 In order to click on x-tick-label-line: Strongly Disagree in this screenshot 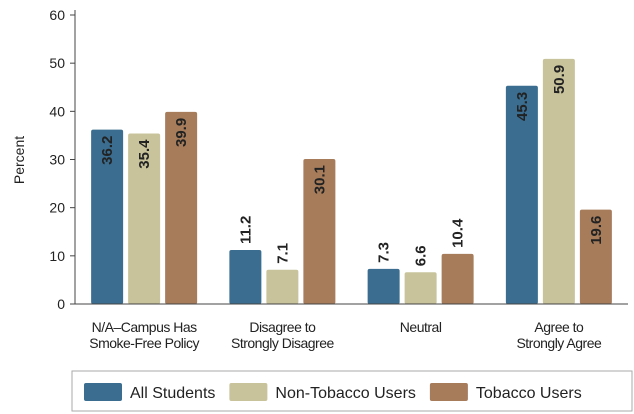, I will do `click(282, 343)`.